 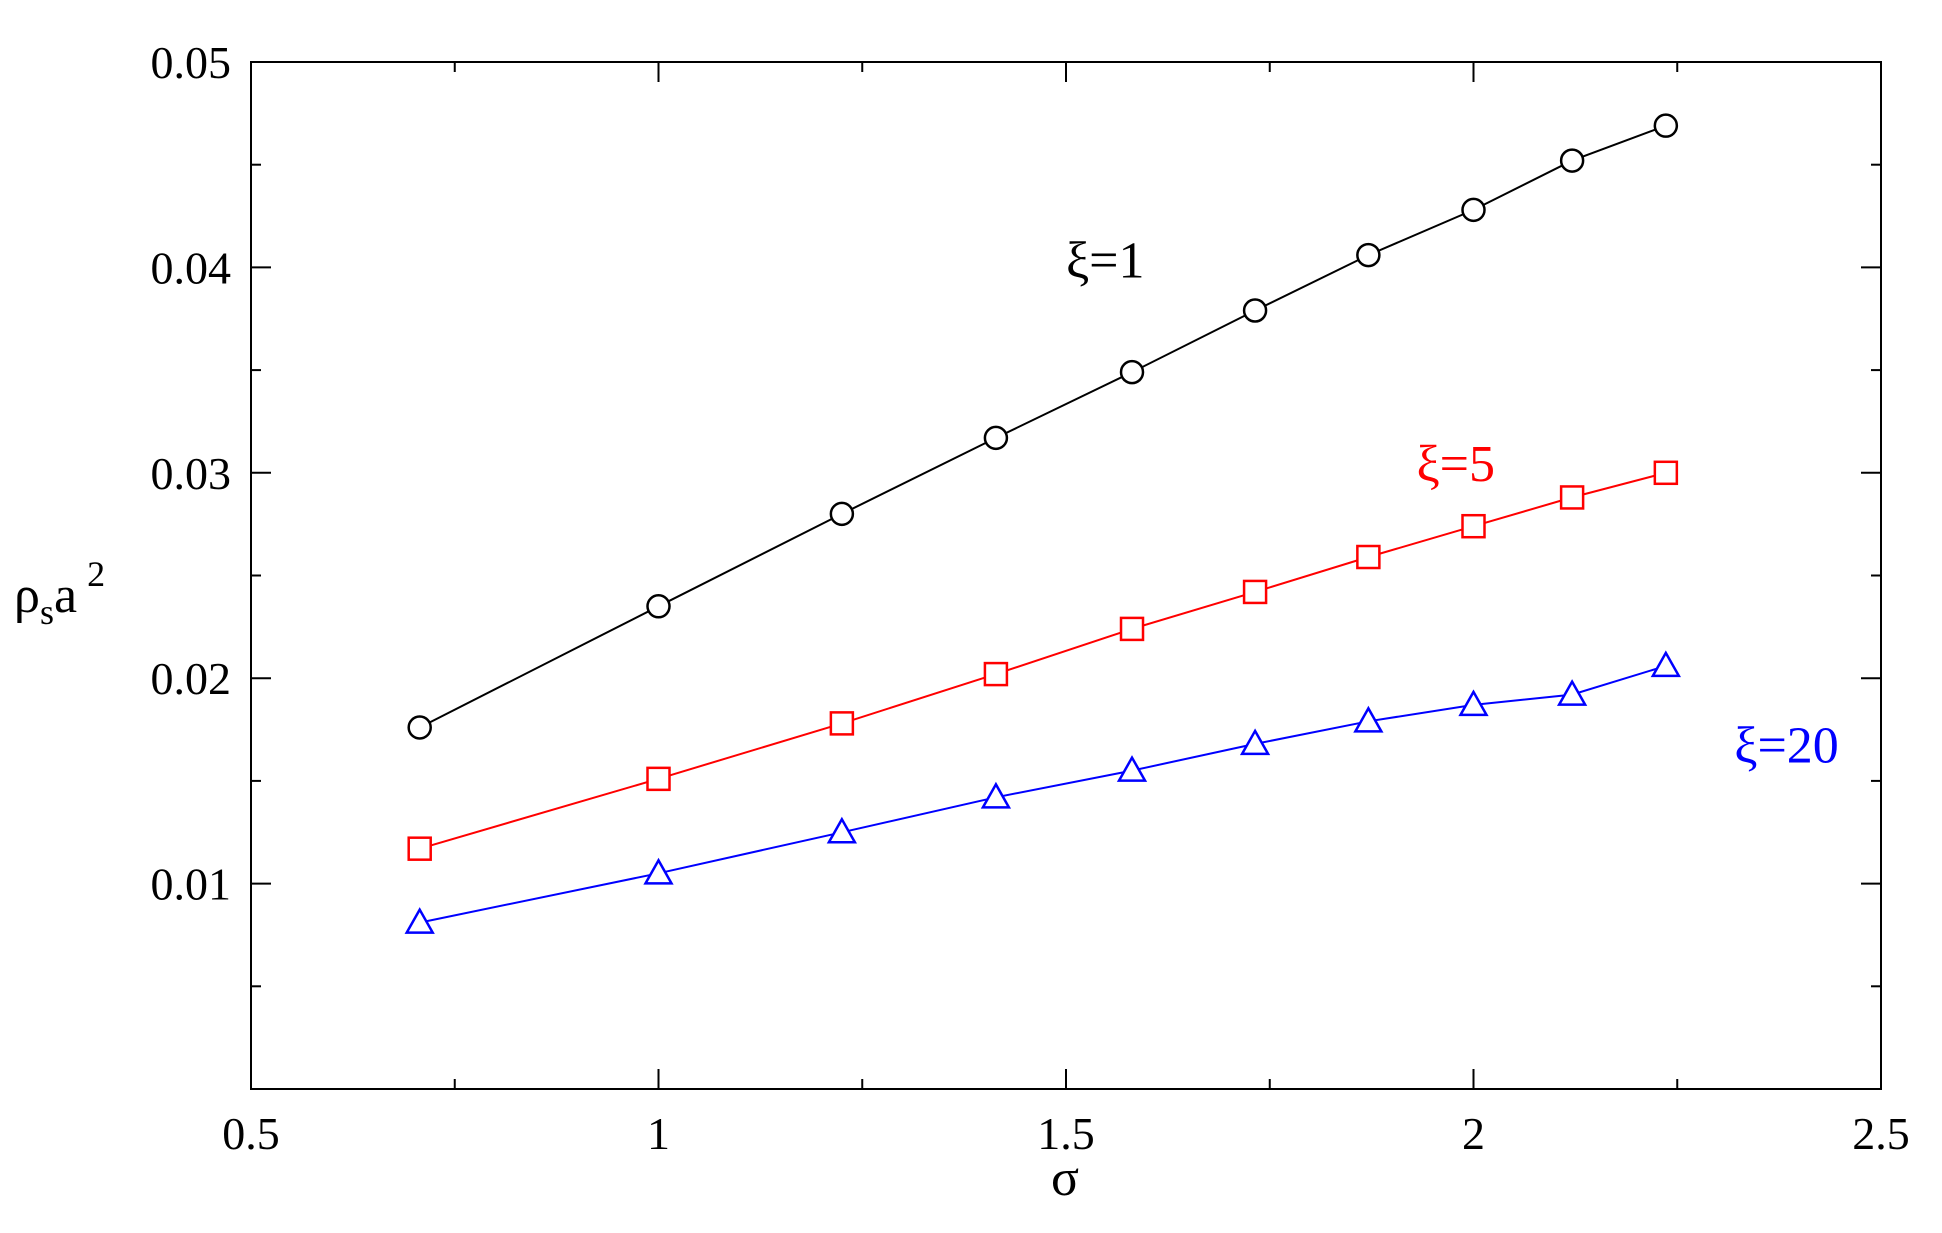 What do you see at coordinates (1786, 745) in the screenshot?
I see `series-label: ξ=20` at bounding box center [1786, 745].